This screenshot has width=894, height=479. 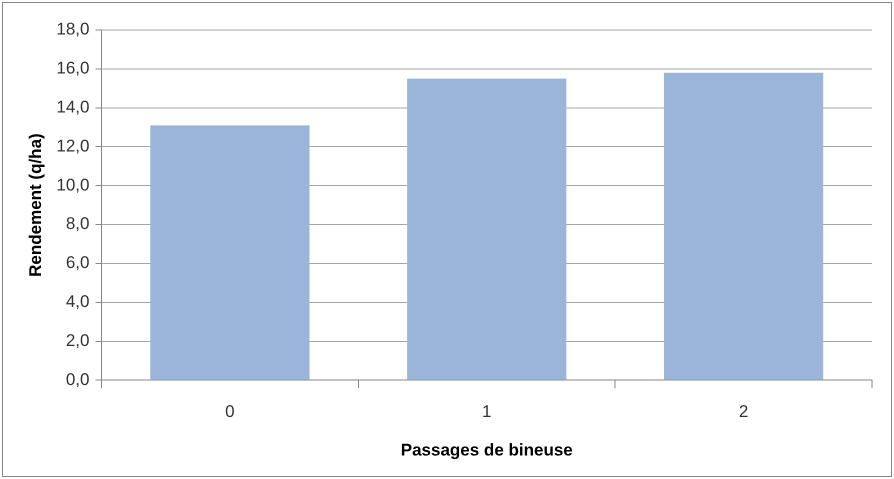 I want to click on y-tick-label: 4,0, so click(x=78, y=302).